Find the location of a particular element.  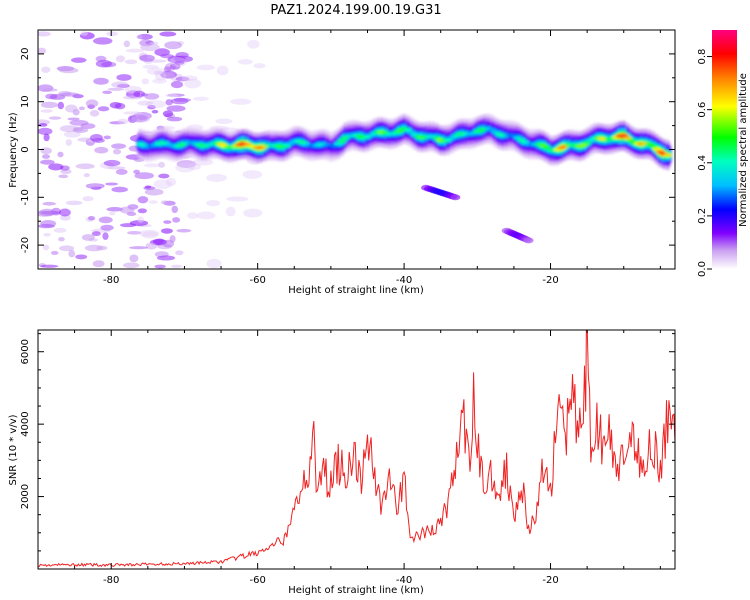

colorbar-tick-label: 0.2 is located at coordinates (702, 216).